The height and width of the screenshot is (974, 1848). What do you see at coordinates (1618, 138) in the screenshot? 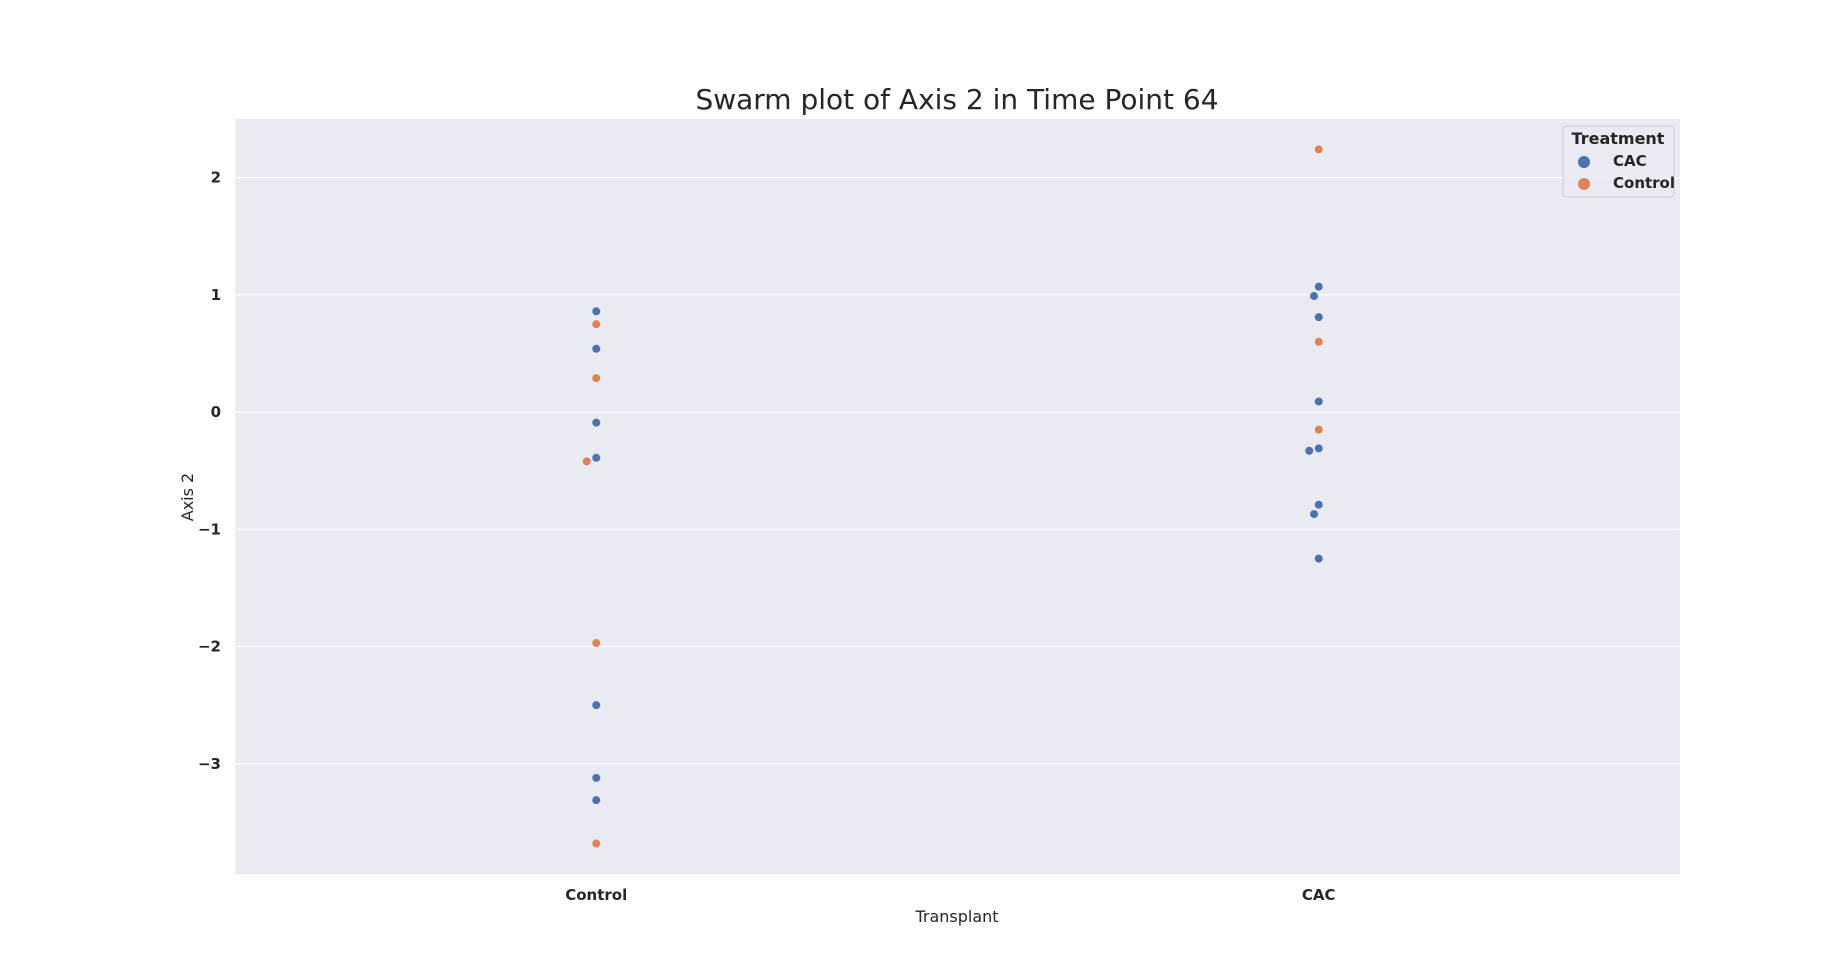
I see `legend-title: Treatment` at bounding box center [1618, 138].